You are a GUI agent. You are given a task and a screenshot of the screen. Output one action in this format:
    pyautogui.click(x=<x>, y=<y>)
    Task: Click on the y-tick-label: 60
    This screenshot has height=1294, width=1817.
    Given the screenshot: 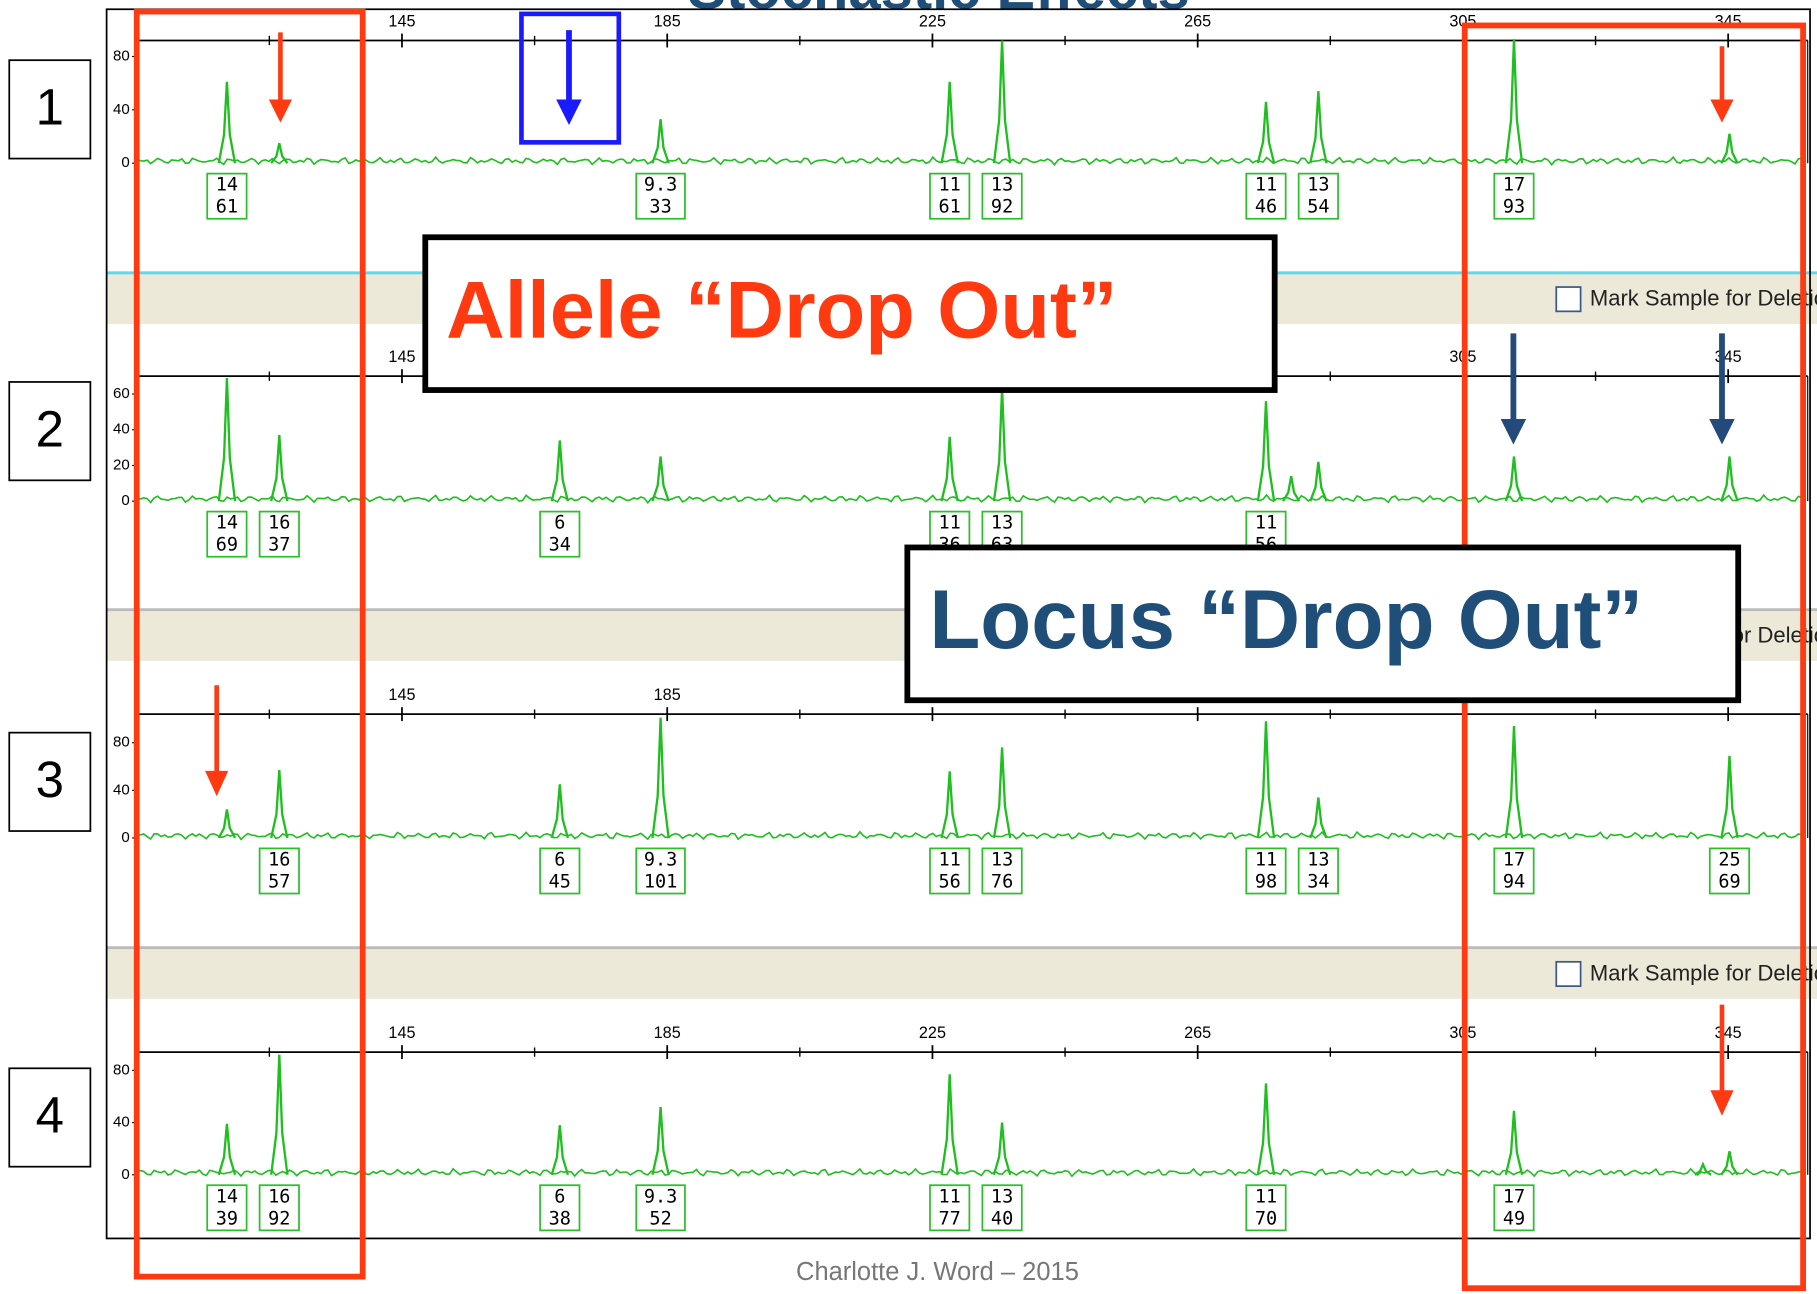 What is the action you would take?
    pyautogui.click(x=121, y=393)
    